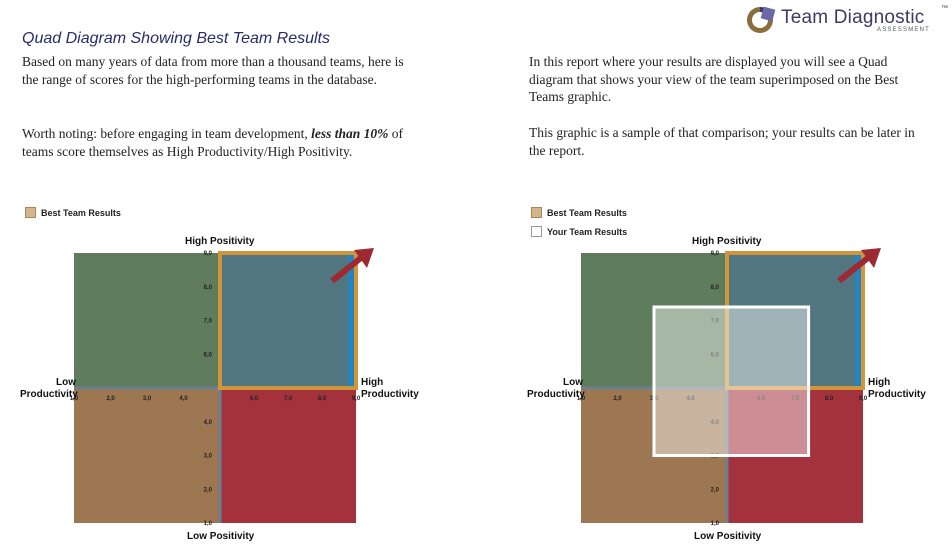 This screenshot has height=557, width=952. I want to click on logo-name: Team Diagnostic, so click(853, 17).